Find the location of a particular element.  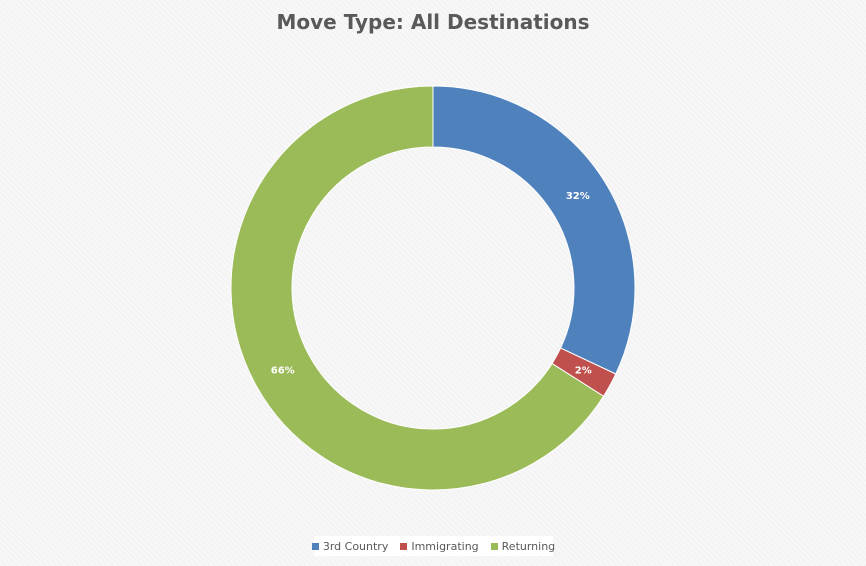

chart-title: Move Type: All Destinations is located at coordinates (433, 22).